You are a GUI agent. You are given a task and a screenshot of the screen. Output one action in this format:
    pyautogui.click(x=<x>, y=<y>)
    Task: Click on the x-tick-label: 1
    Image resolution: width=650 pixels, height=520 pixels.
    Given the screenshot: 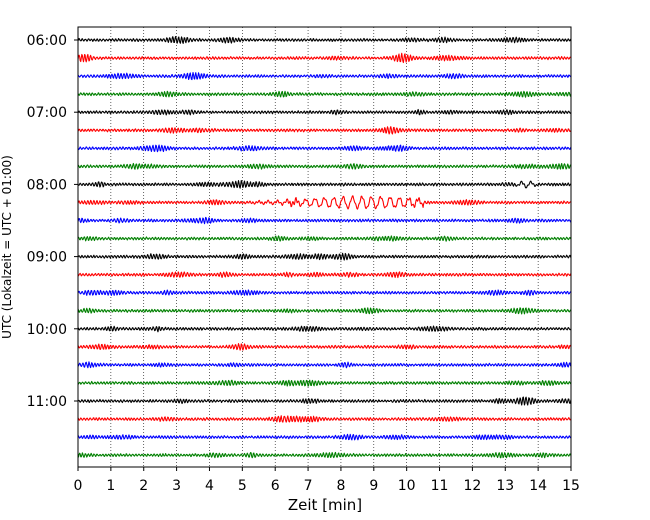 What is the action you would take?
    pyautogui.click(x=110, y=486)
    